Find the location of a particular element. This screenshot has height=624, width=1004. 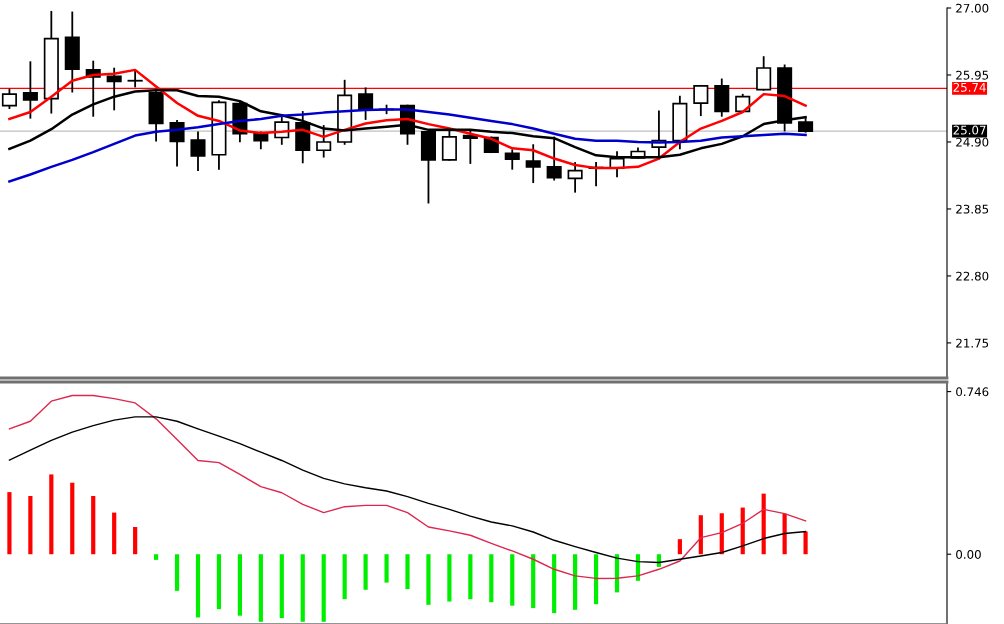

y-tick-label: 22.80 is located at coordinates (972, 276).